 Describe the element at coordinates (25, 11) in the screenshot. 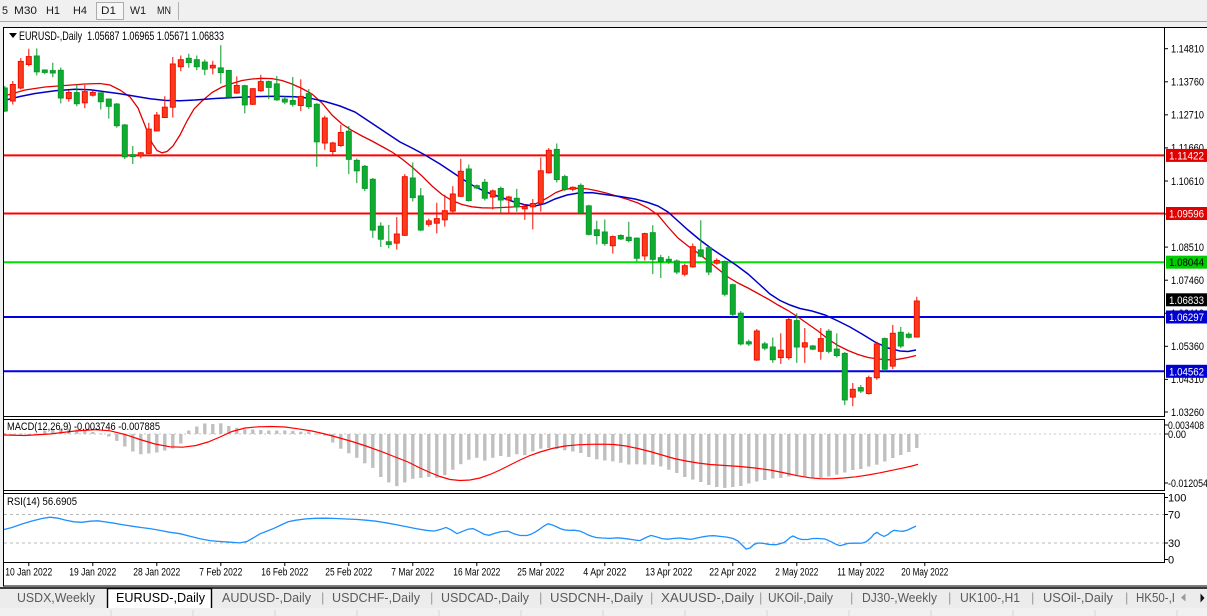

I see `svg-text: M30` at that location.